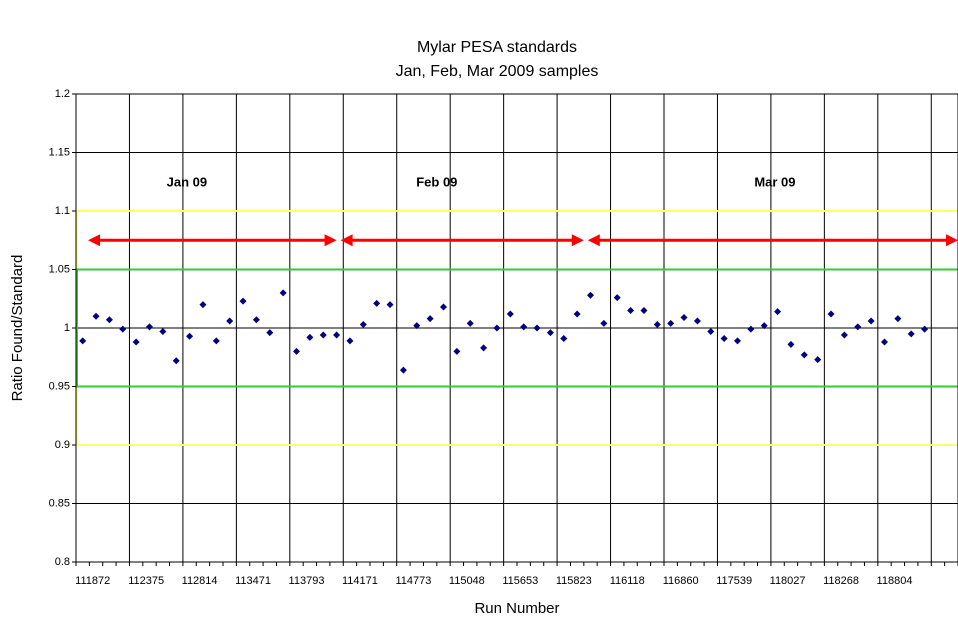  What do you see at coordinates (200, 581) in the screenshot?
I see `x-tick-label: 112814` at bounding box center [200, 581].